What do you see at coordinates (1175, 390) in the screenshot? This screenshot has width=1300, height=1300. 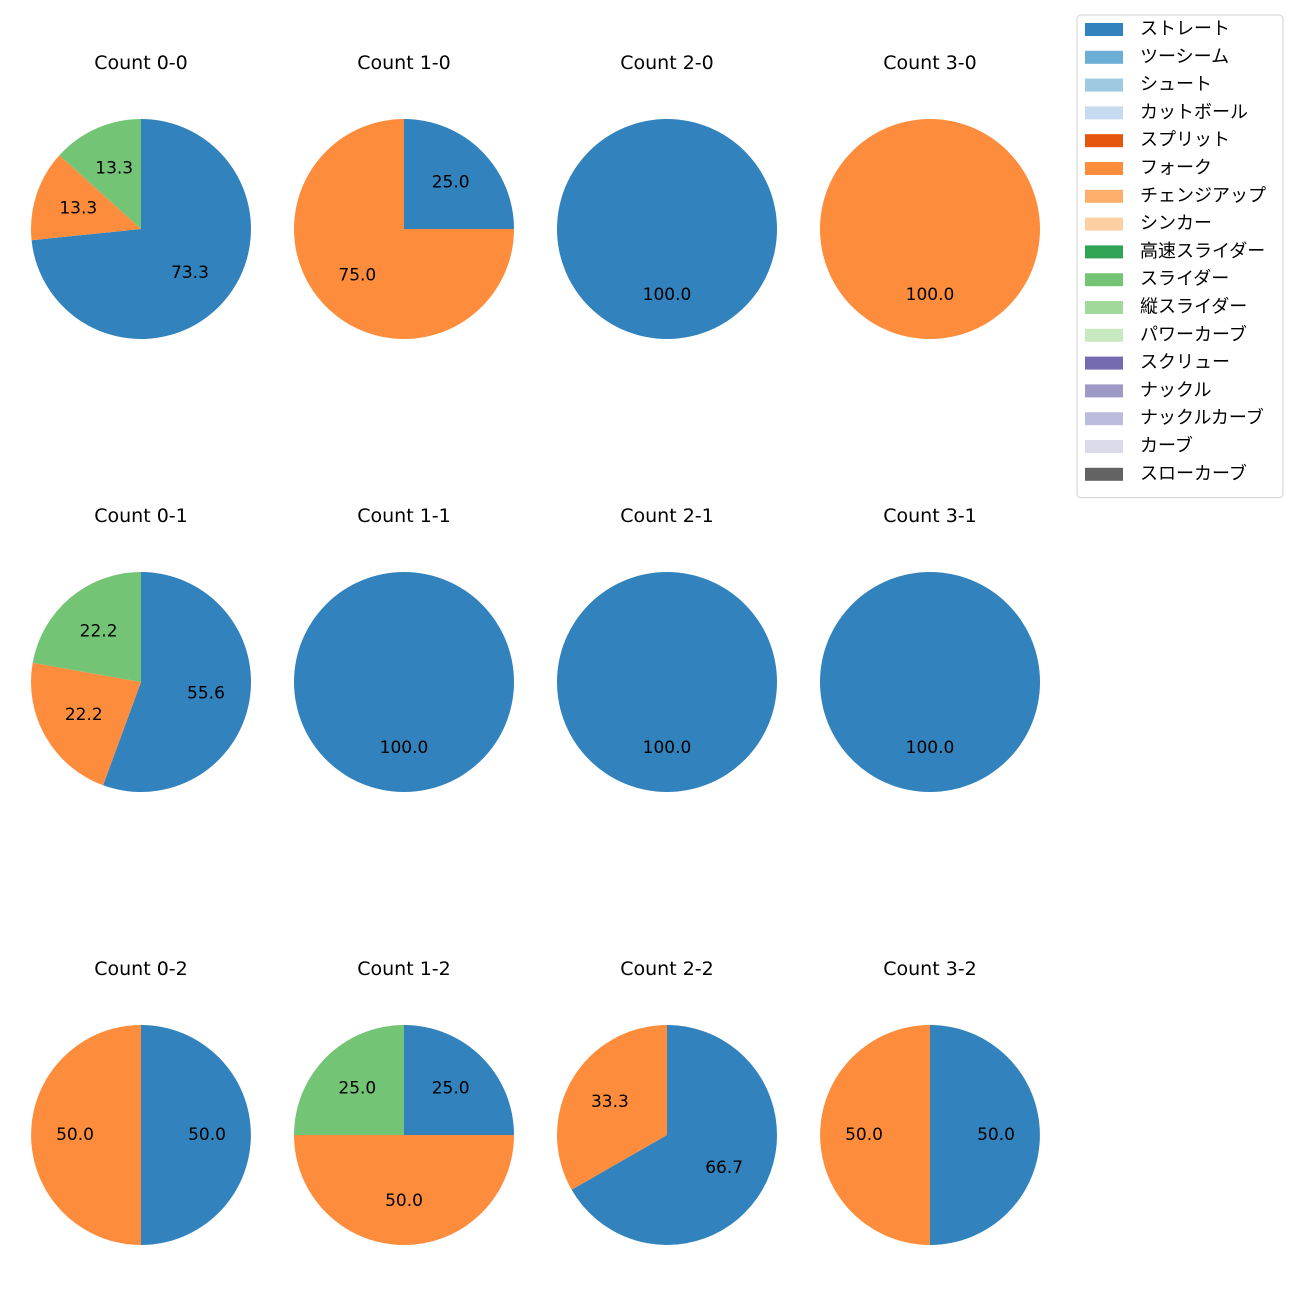 I see `legend-label: ナックル` at bounding box center [1175, 390].